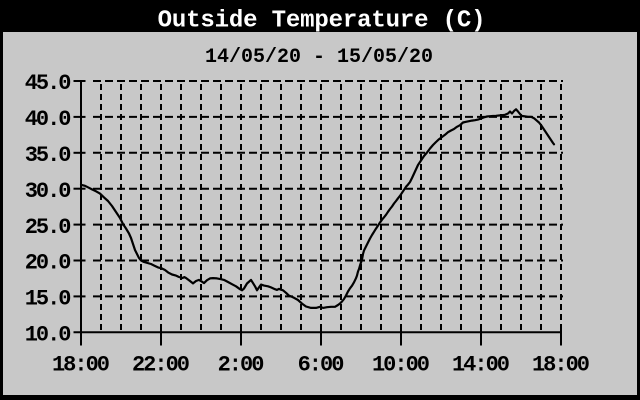 The height and width of the screenshot is (400, 640). What do you see at coordinates (322, 21) in the screenshot?
I see `svg-text: Outside Temperature (C)` at bounding box center [322, 21].